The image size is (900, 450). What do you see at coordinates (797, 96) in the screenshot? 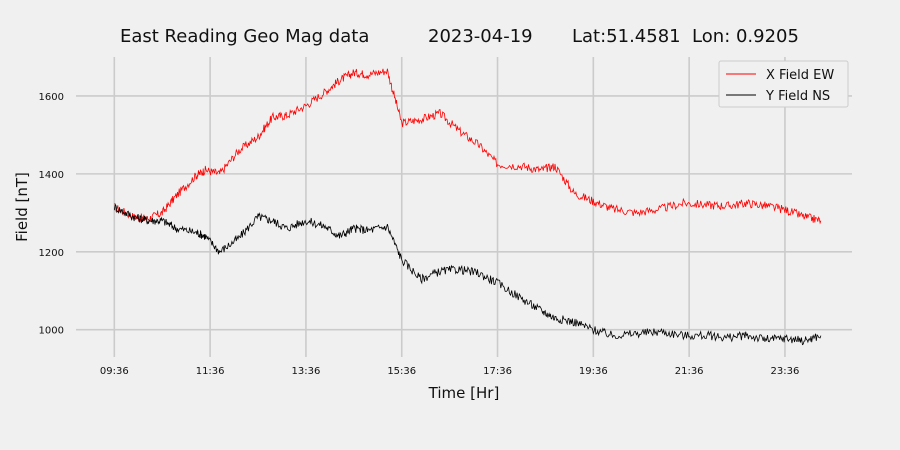
I see `legend-label: Y Field NS` at bounding box center [797, 96].